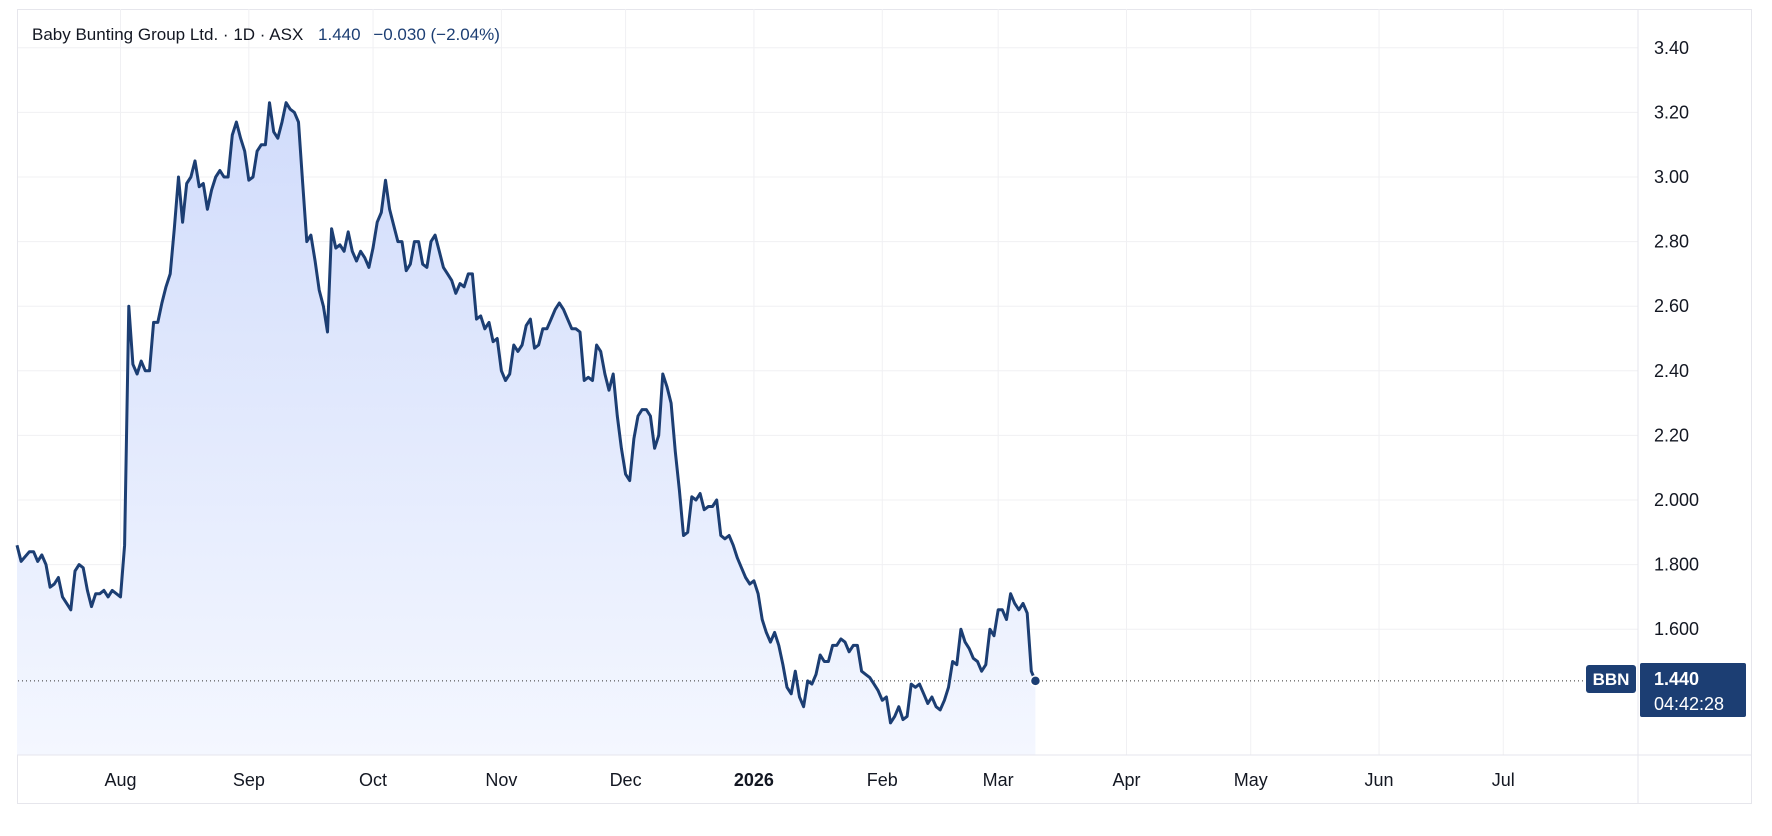 The width and height of the screenshot is (1772, 836). Describe the element at coordinates (244, 34) in the screenshot. I see `interval-label: 1D` at that location.